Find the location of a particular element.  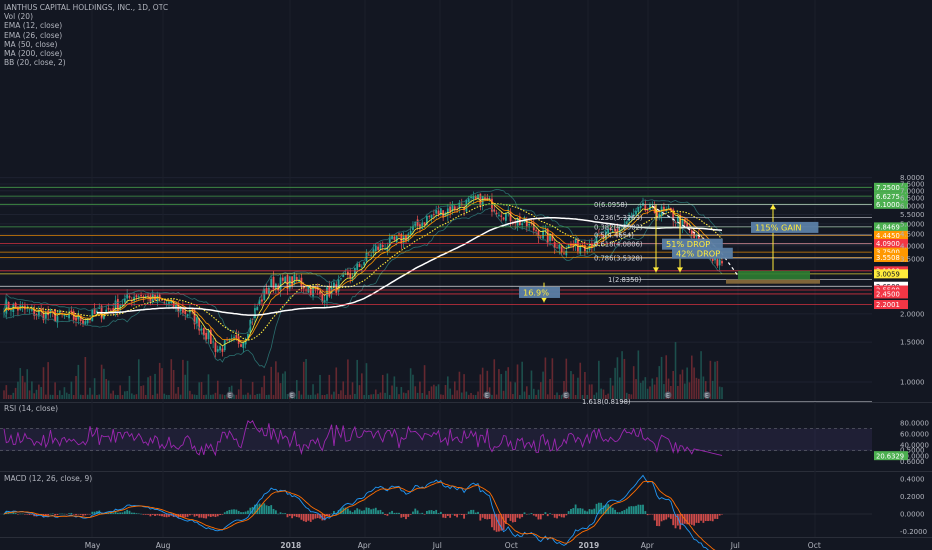

price-tick-label: 8.0000 is located at coordinates (912, 178).